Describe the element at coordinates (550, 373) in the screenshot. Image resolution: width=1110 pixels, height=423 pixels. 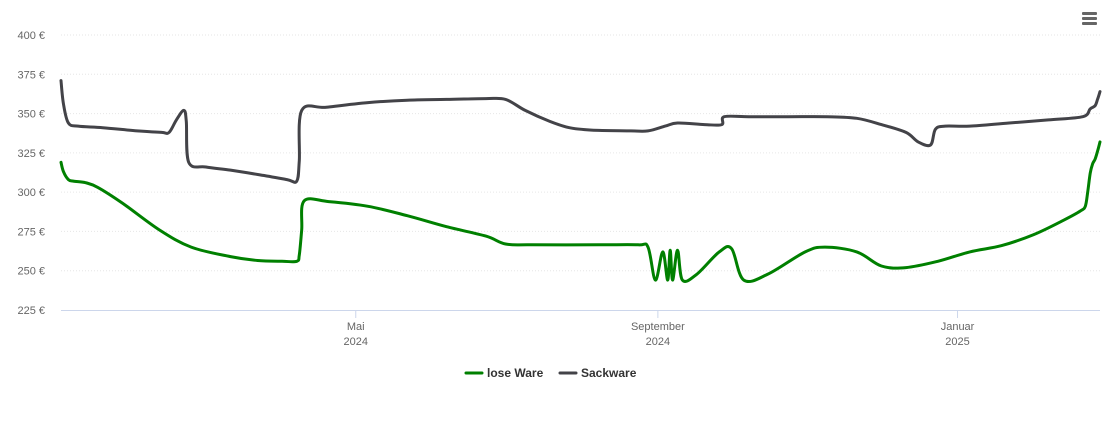
I see `legend: lose Ware Sackware` at that location.